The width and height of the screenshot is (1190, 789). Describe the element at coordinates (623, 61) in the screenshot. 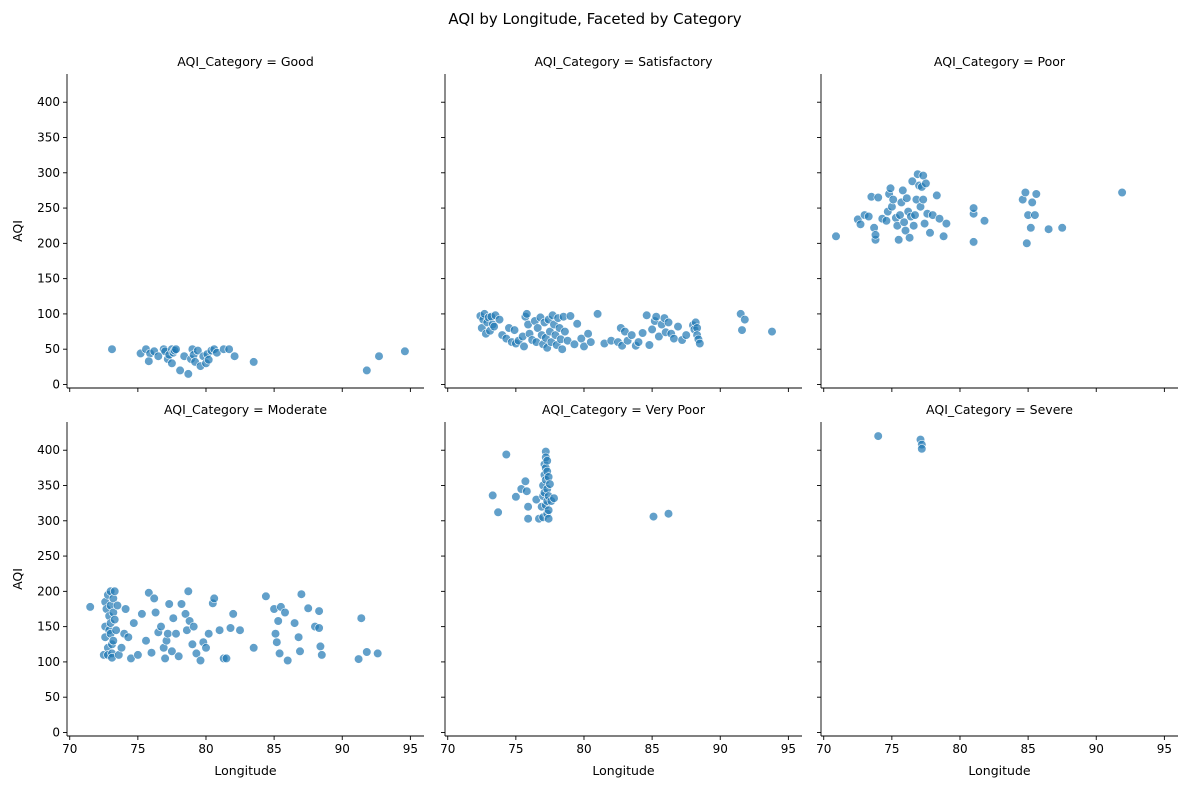

I see `facet-title: AQI_Category = Satisfactory` at that location.